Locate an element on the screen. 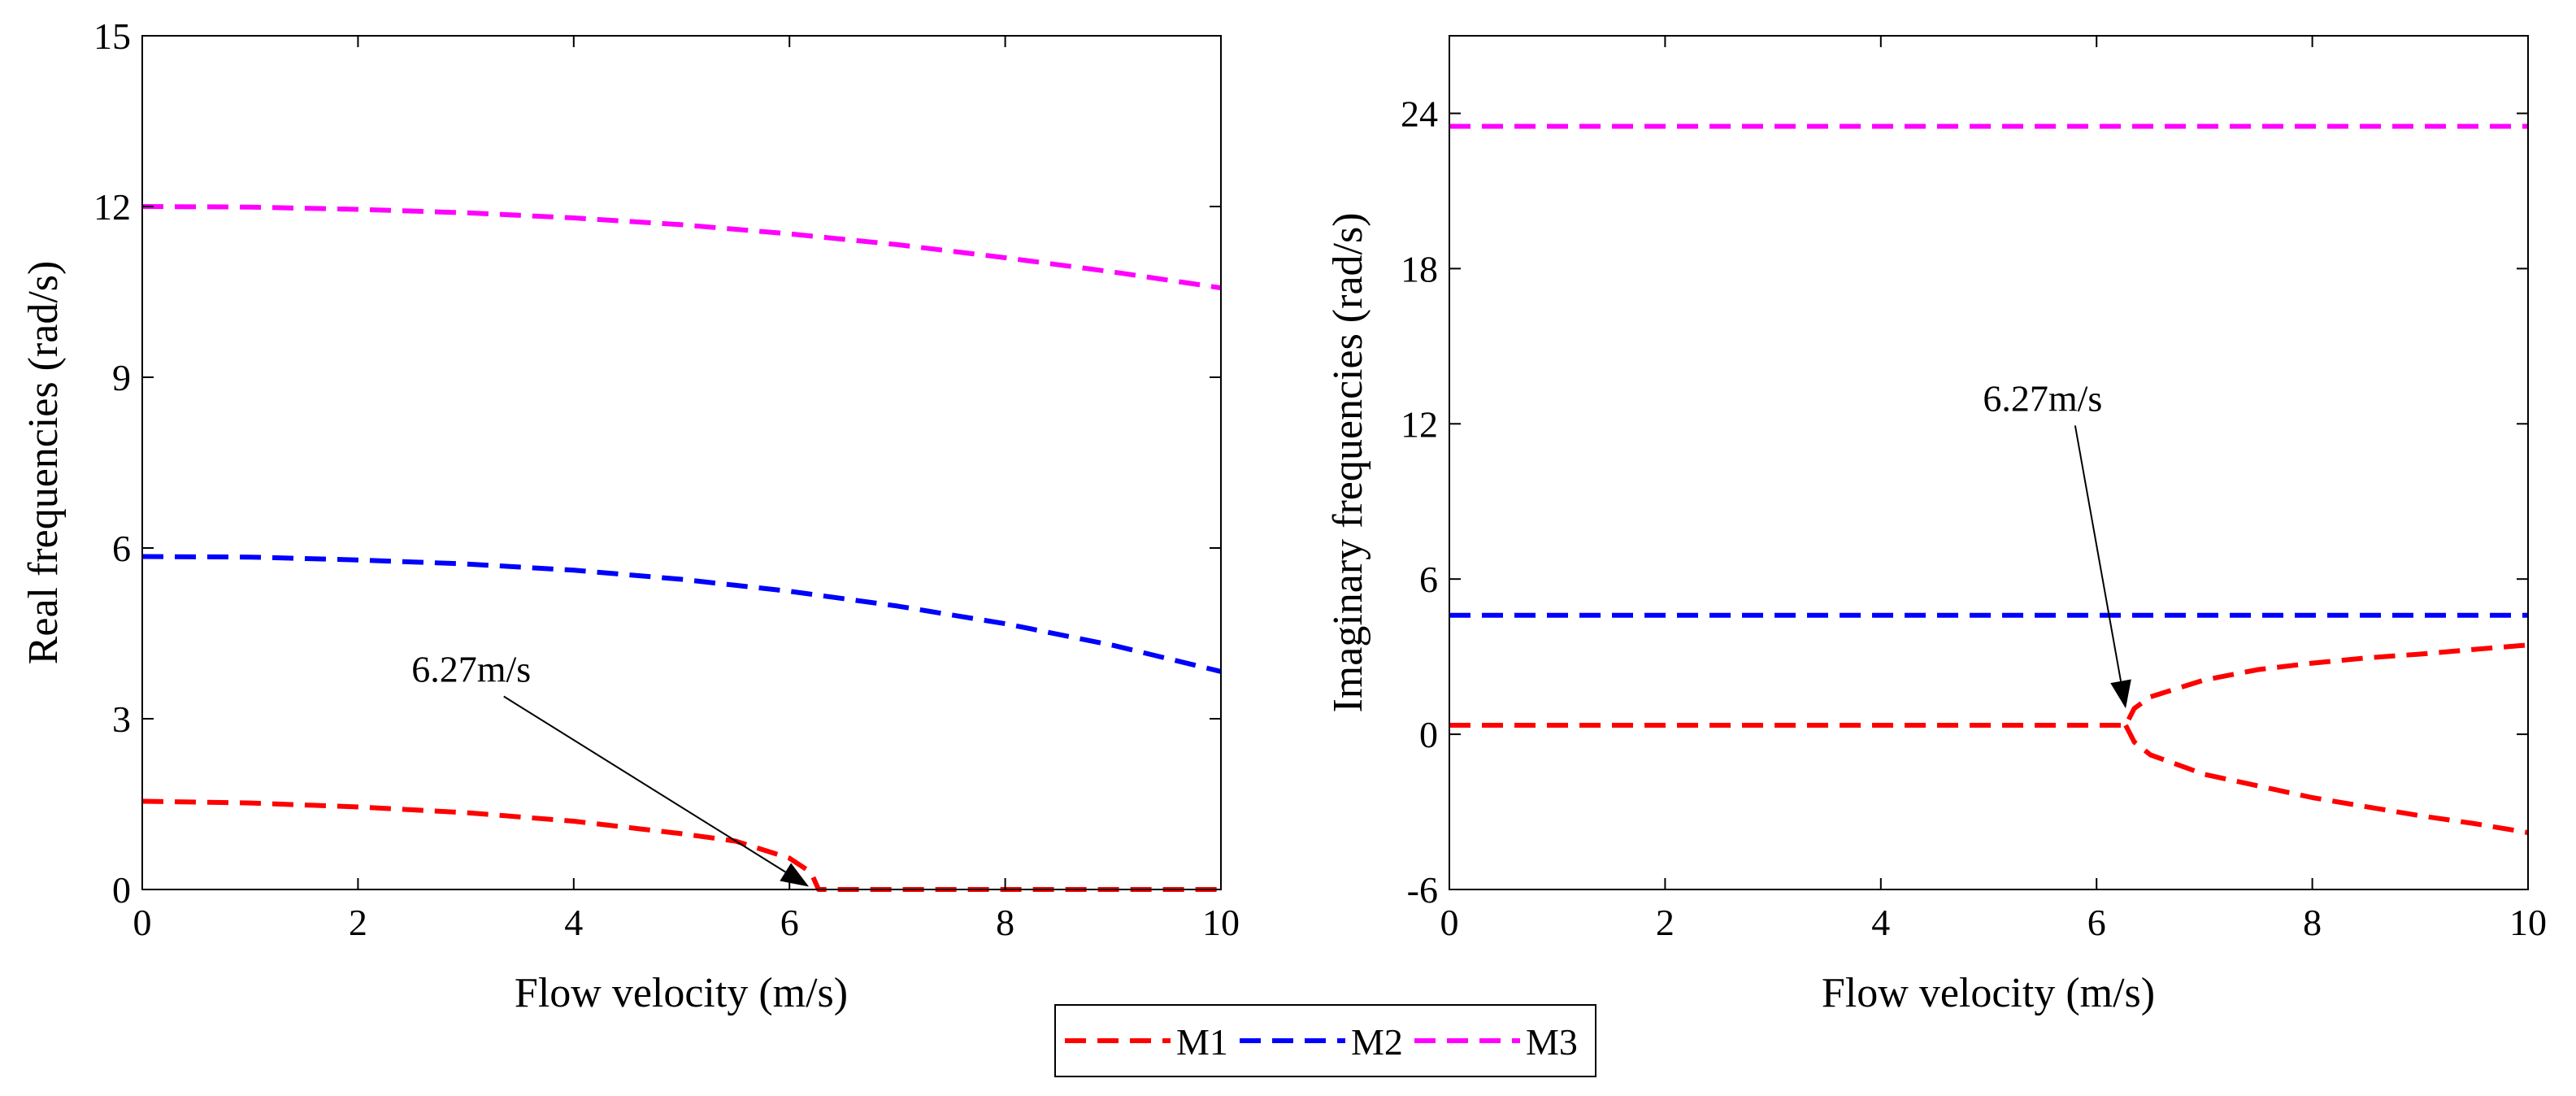  left-x-tick-label: 6 is located at coordinates (789, 922).